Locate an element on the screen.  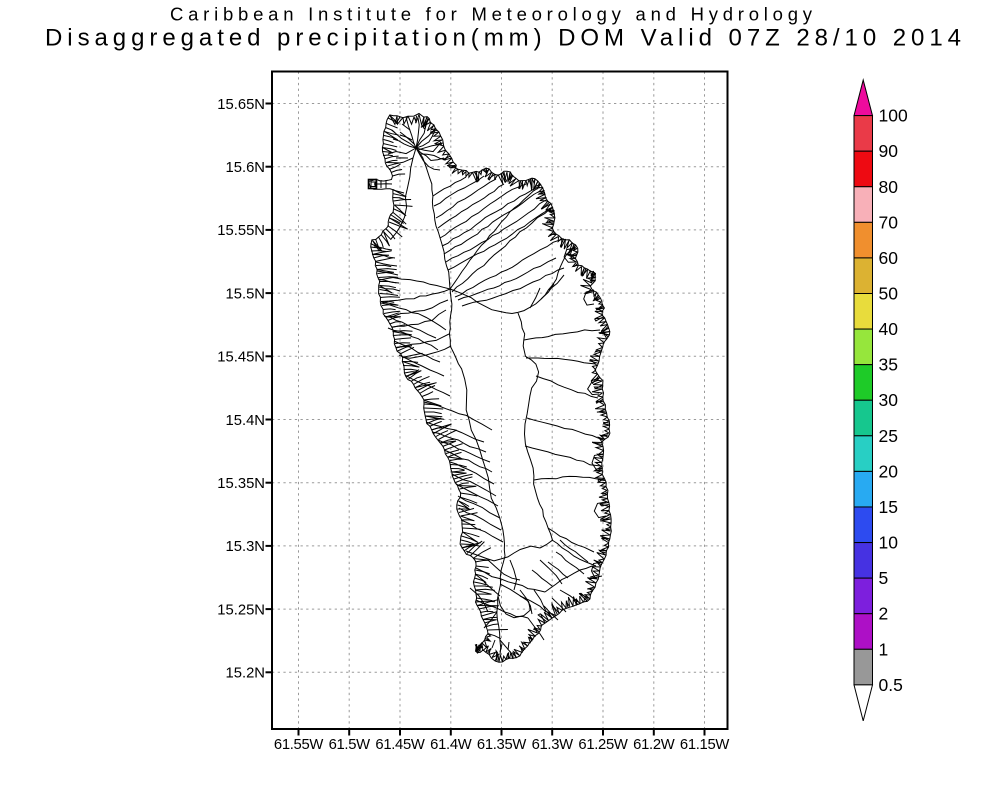
svg-text: 15.65N is located at coordinates (241, 105).